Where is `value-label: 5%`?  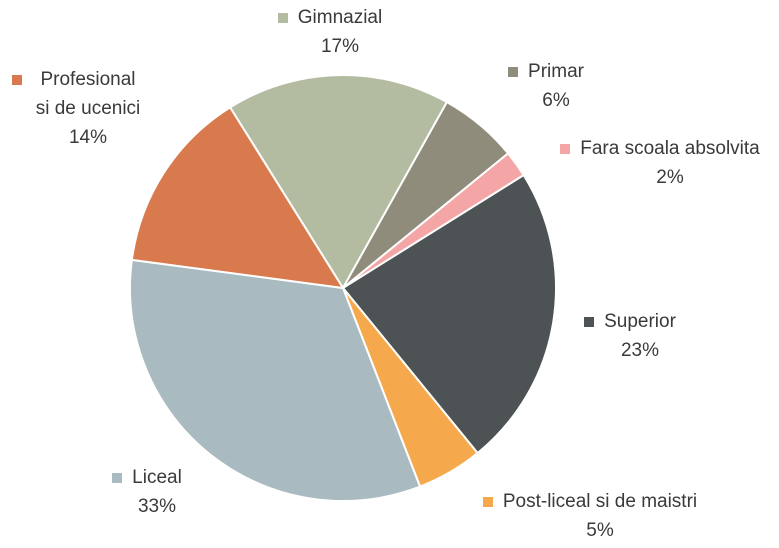
value-label: 5% is located at coordinates (600, 530).